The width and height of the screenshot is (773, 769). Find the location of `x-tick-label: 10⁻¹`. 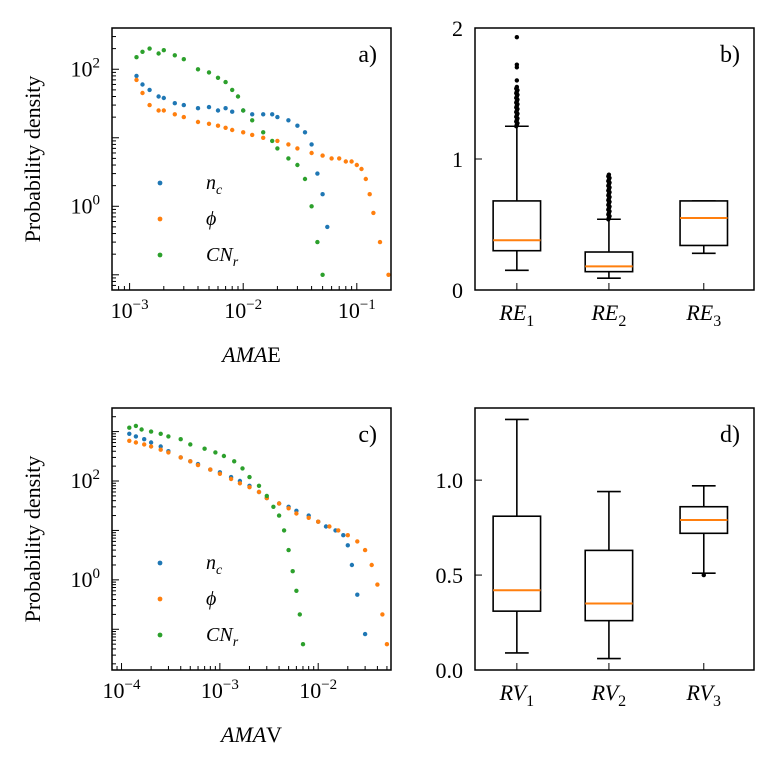

x-tick-label: 10⁻¹ is located at coordinates (357, 310).